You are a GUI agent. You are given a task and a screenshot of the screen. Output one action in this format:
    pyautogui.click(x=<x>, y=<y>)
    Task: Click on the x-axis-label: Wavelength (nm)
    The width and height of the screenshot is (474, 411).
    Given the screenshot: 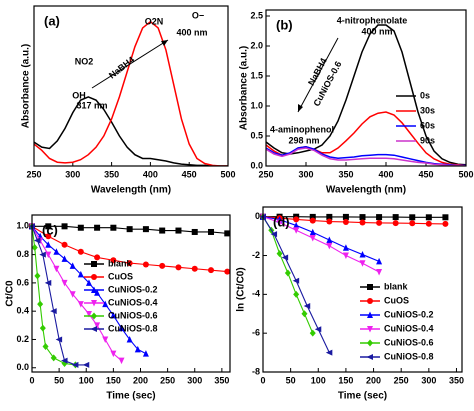 What is the action you would take?
    pyautogui.click(x=366, y=190)
    